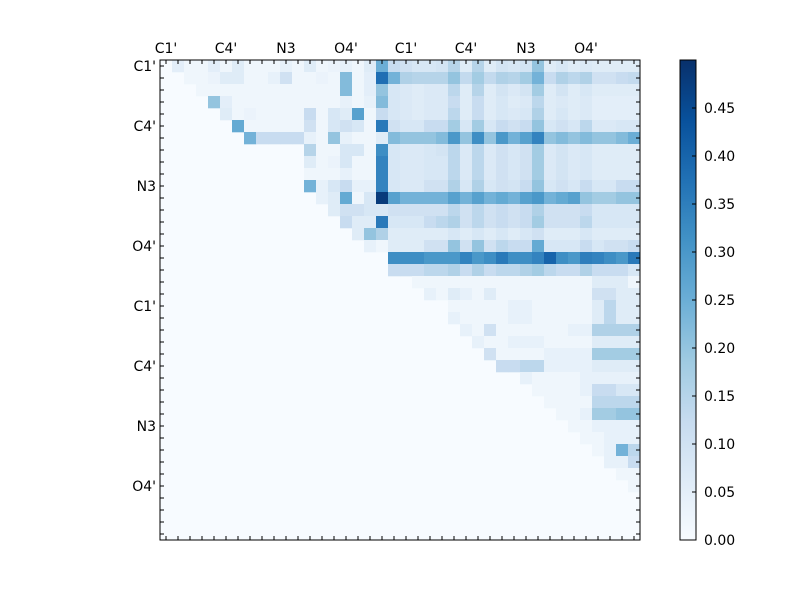 This screenshot has width=800, height=600. I want to click on colorbar-tick-label: 0.40, so click(719, 157).